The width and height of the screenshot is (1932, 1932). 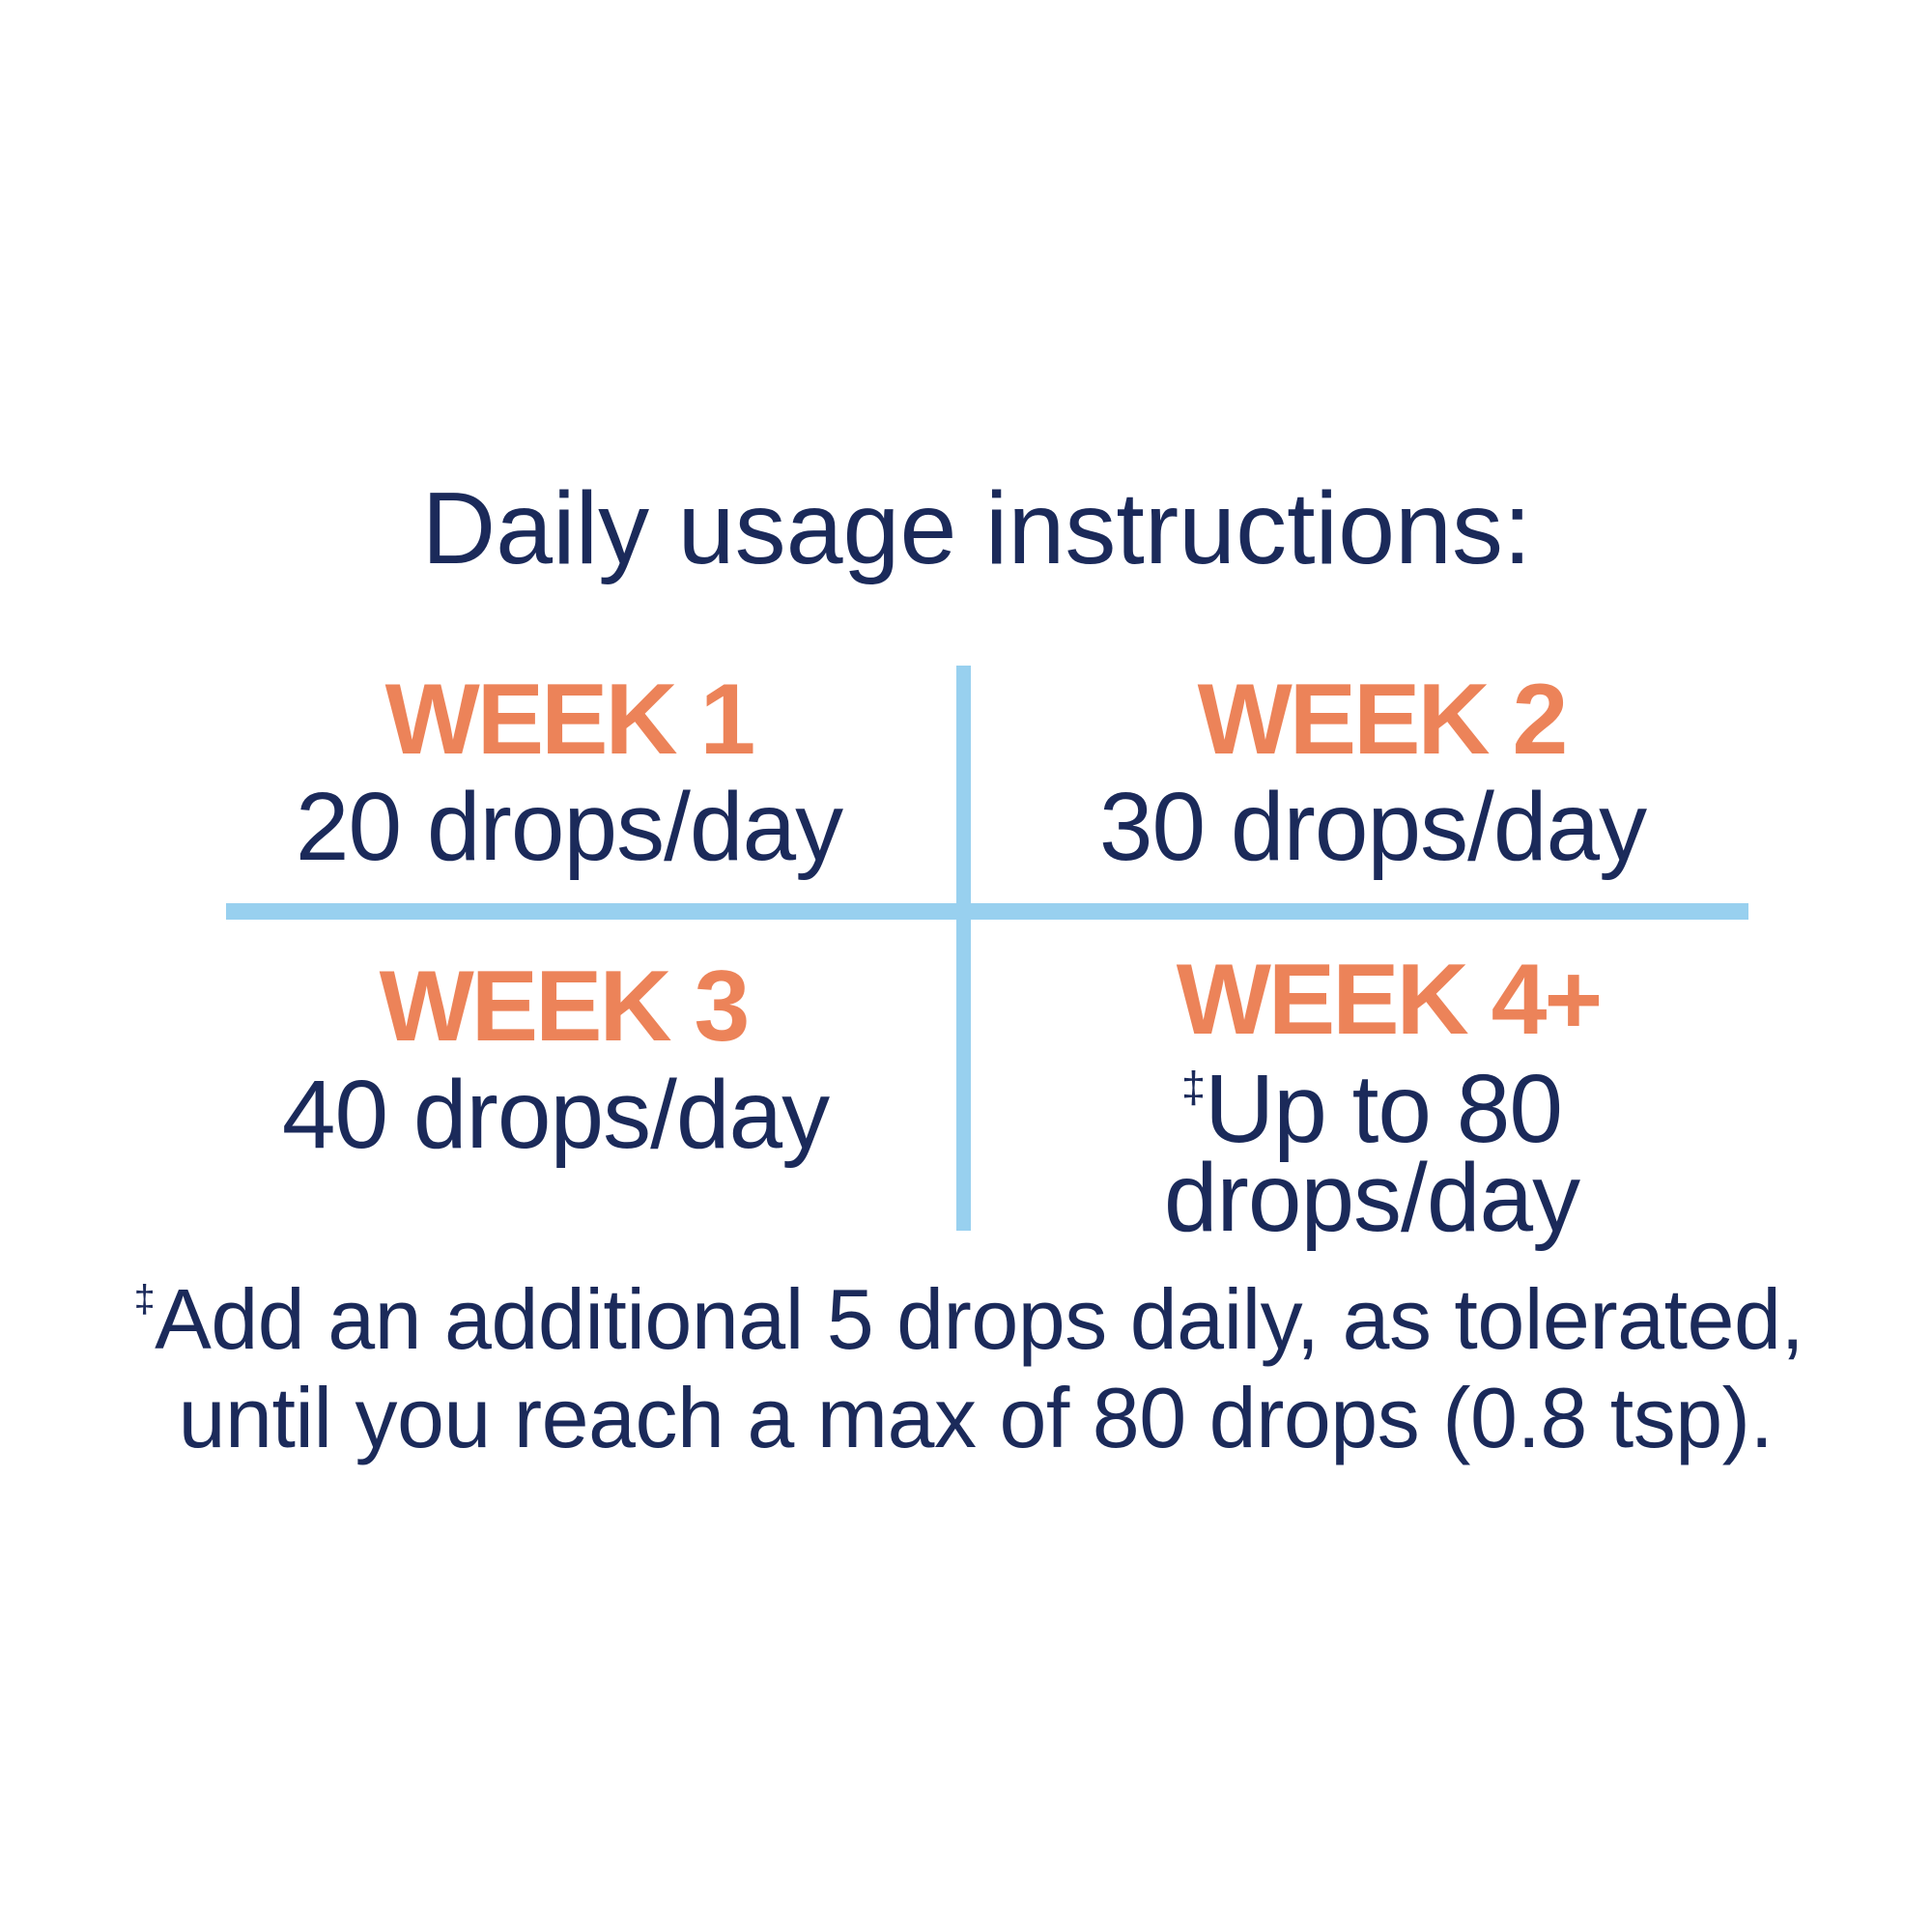 What do you see at coordinates (1371, 1109) in the screenshot?
I see `week-4-dose-line1: ‡Up to 80` at bounding box center [1371, 1109].